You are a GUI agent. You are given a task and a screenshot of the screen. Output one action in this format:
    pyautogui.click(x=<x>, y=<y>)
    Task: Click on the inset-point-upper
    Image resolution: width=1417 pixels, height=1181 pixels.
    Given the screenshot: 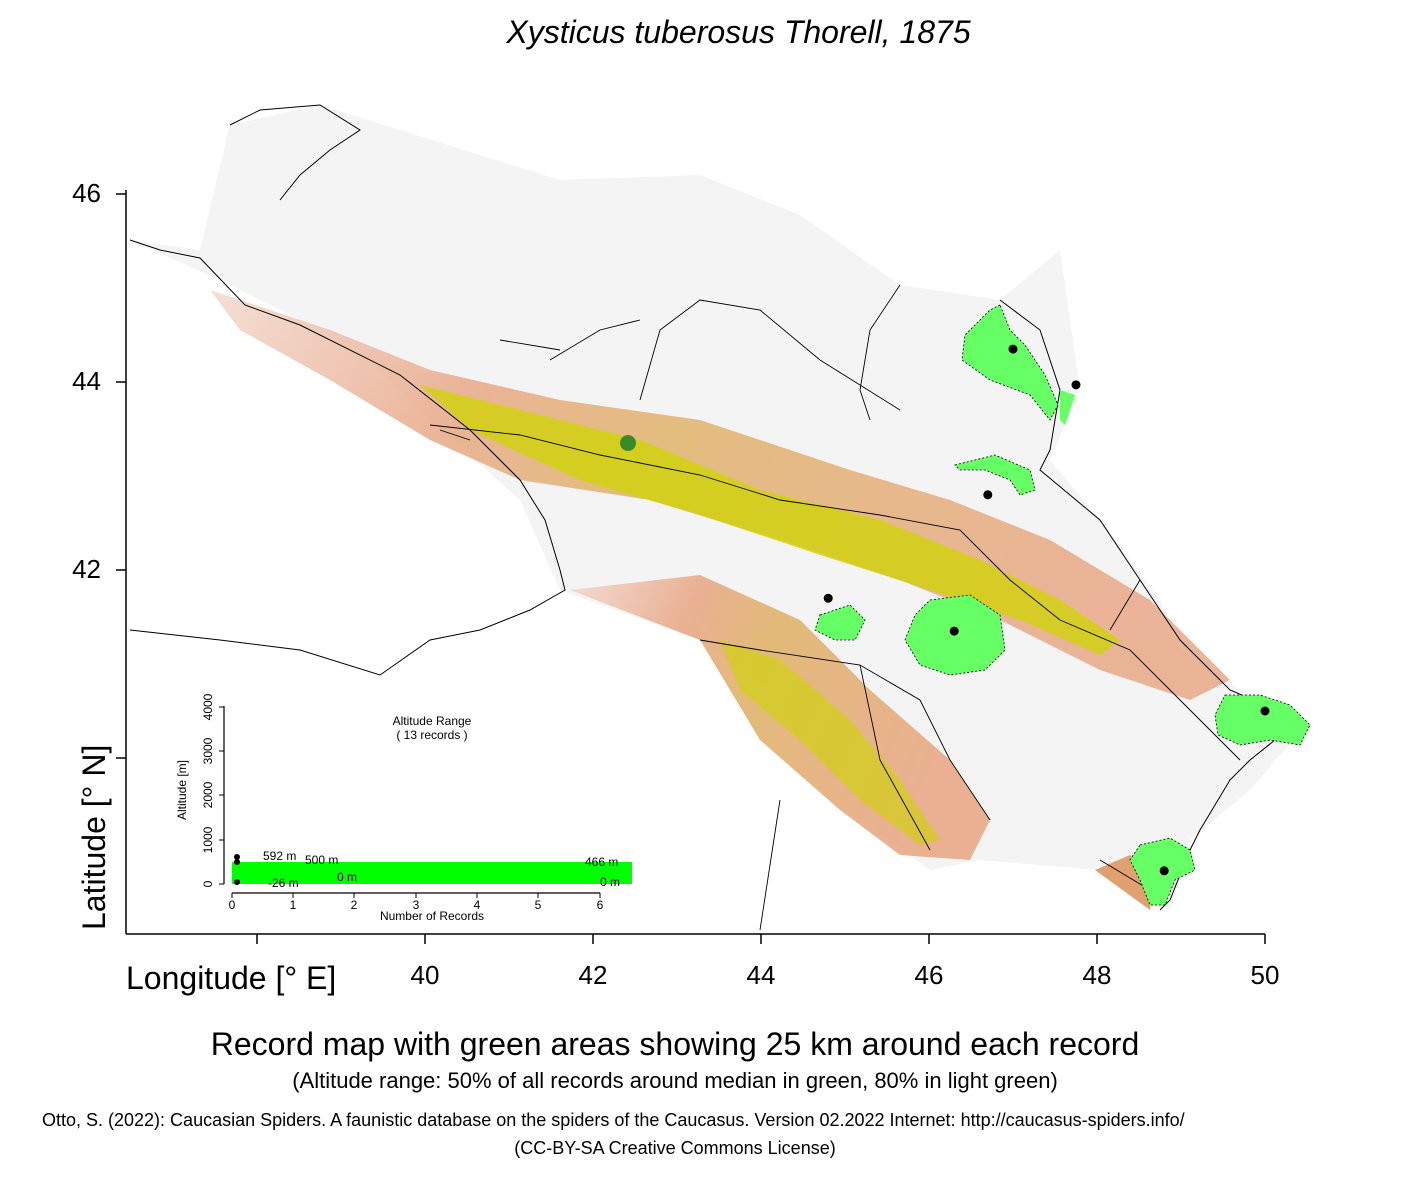 What is the action you would take?
    pyautogui.click(x=237, y=862)
    